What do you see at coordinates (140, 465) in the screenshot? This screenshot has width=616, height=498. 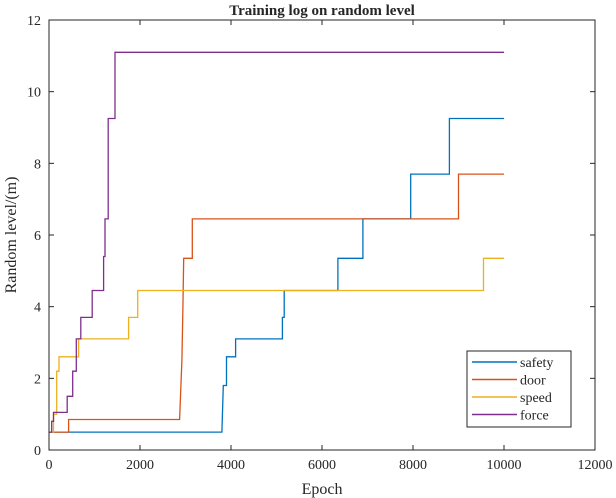 I see `x-tick-label: 2000` at bounding box center [140, 465].